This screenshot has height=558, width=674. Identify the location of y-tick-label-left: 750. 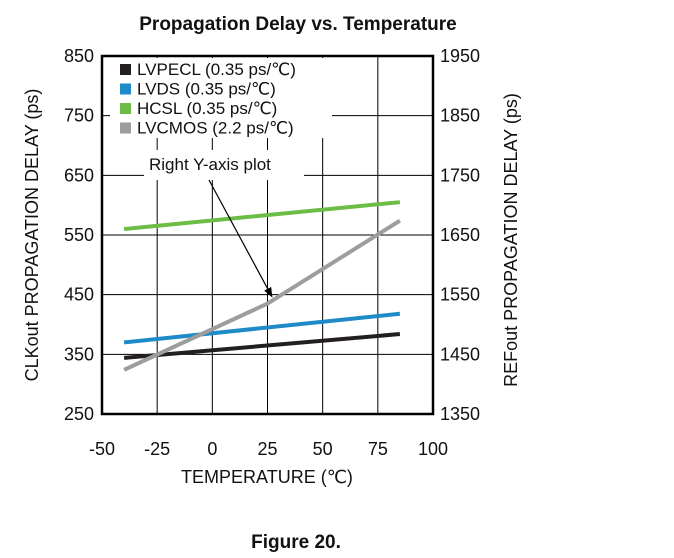
(79, 116).